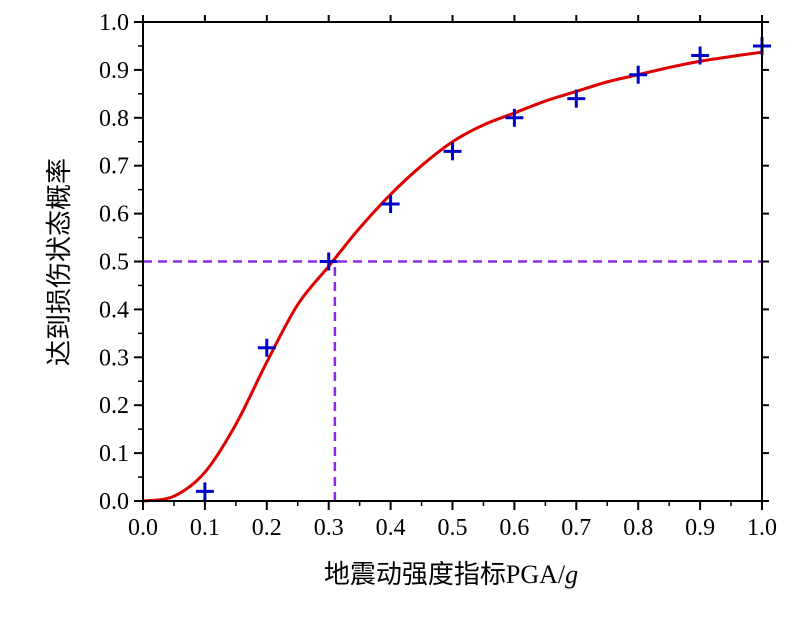  I want to click on y-tick-label: 0.0, so click(114, 502).